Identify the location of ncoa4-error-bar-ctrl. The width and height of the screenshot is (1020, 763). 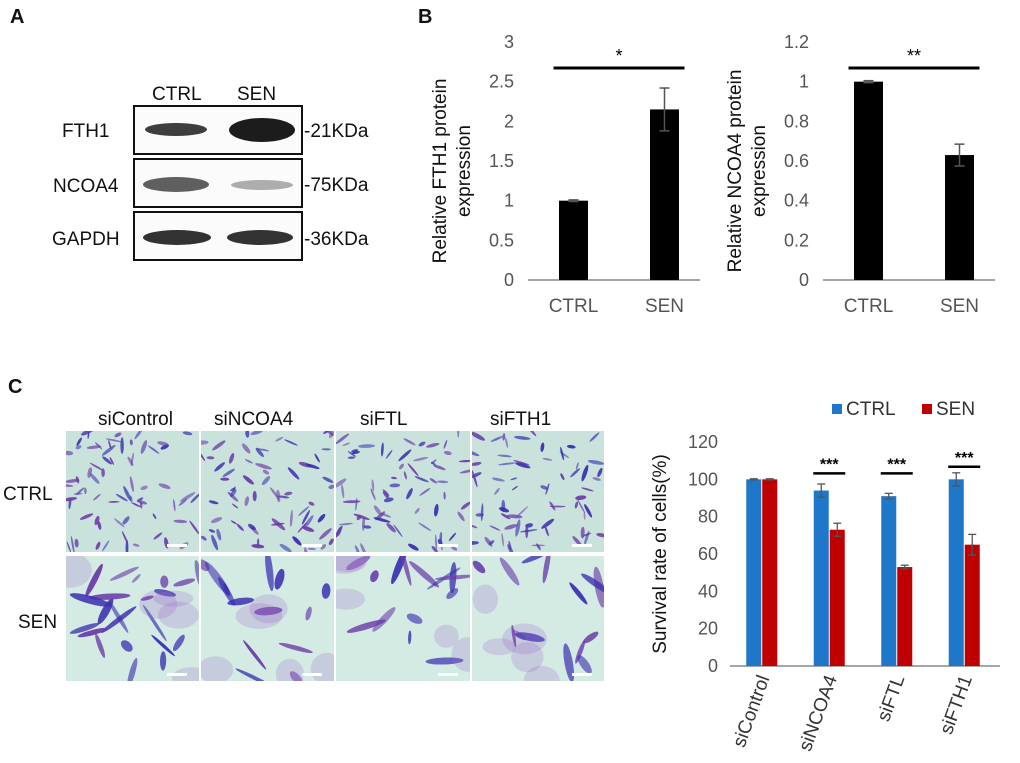
(868, 81).